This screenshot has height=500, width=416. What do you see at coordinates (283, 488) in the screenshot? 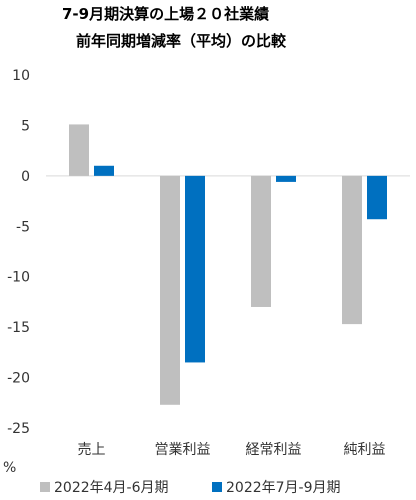
I see `legend-label-series-2: 2022年7月-9月期` at bounding box center [283, 488].